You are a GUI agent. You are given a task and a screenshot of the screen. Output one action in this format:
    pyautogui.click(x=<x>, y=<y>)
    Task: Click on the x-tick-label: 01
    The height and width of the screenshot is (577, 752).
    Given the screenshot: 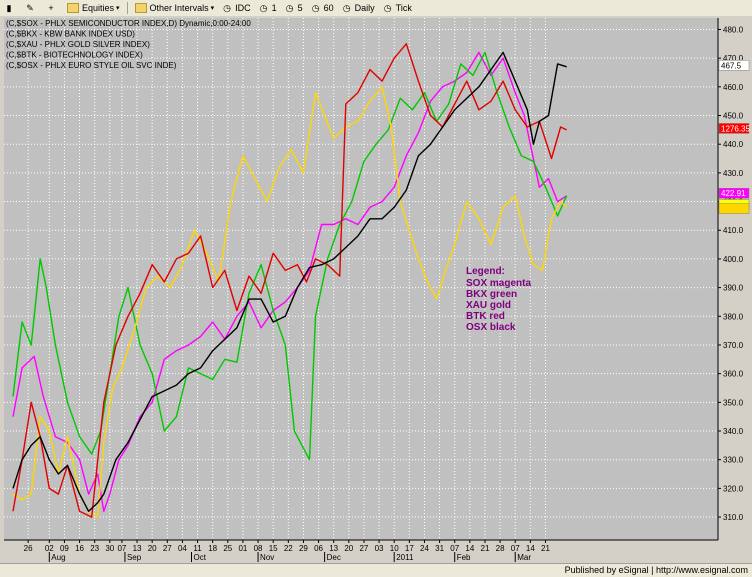 What is the action you would take?
    pyautogui.click(x=242, y=548)
    